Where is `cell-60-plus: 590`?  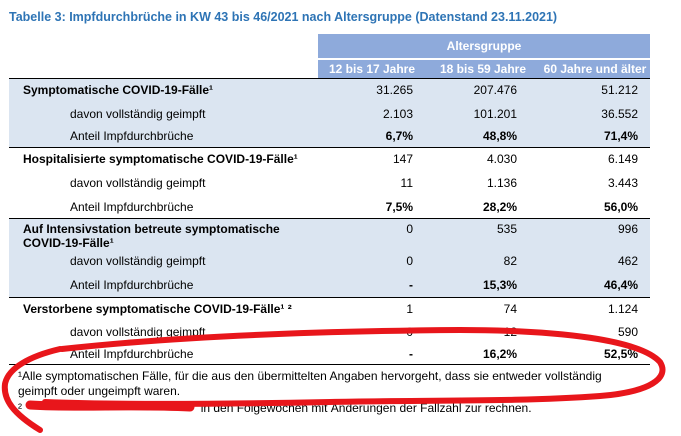 cell-60-plus: 590 is located at coordinates (627, 332).